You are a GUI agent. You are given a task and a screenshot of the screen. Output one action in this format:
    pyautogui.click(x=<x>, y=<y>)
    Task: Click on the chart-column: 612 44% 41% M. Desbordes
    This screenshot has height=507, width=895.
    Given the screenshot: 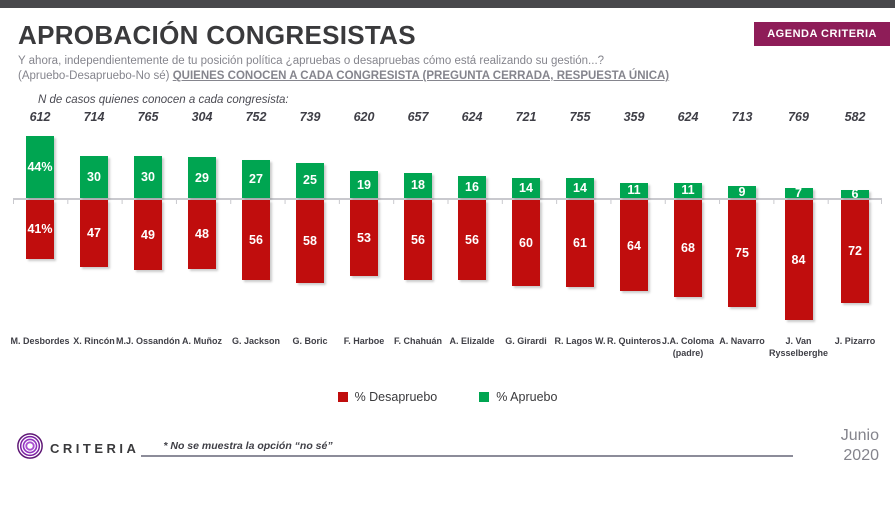 What is the action you would take?
    pyautogui.click(x=39, y=238)
    